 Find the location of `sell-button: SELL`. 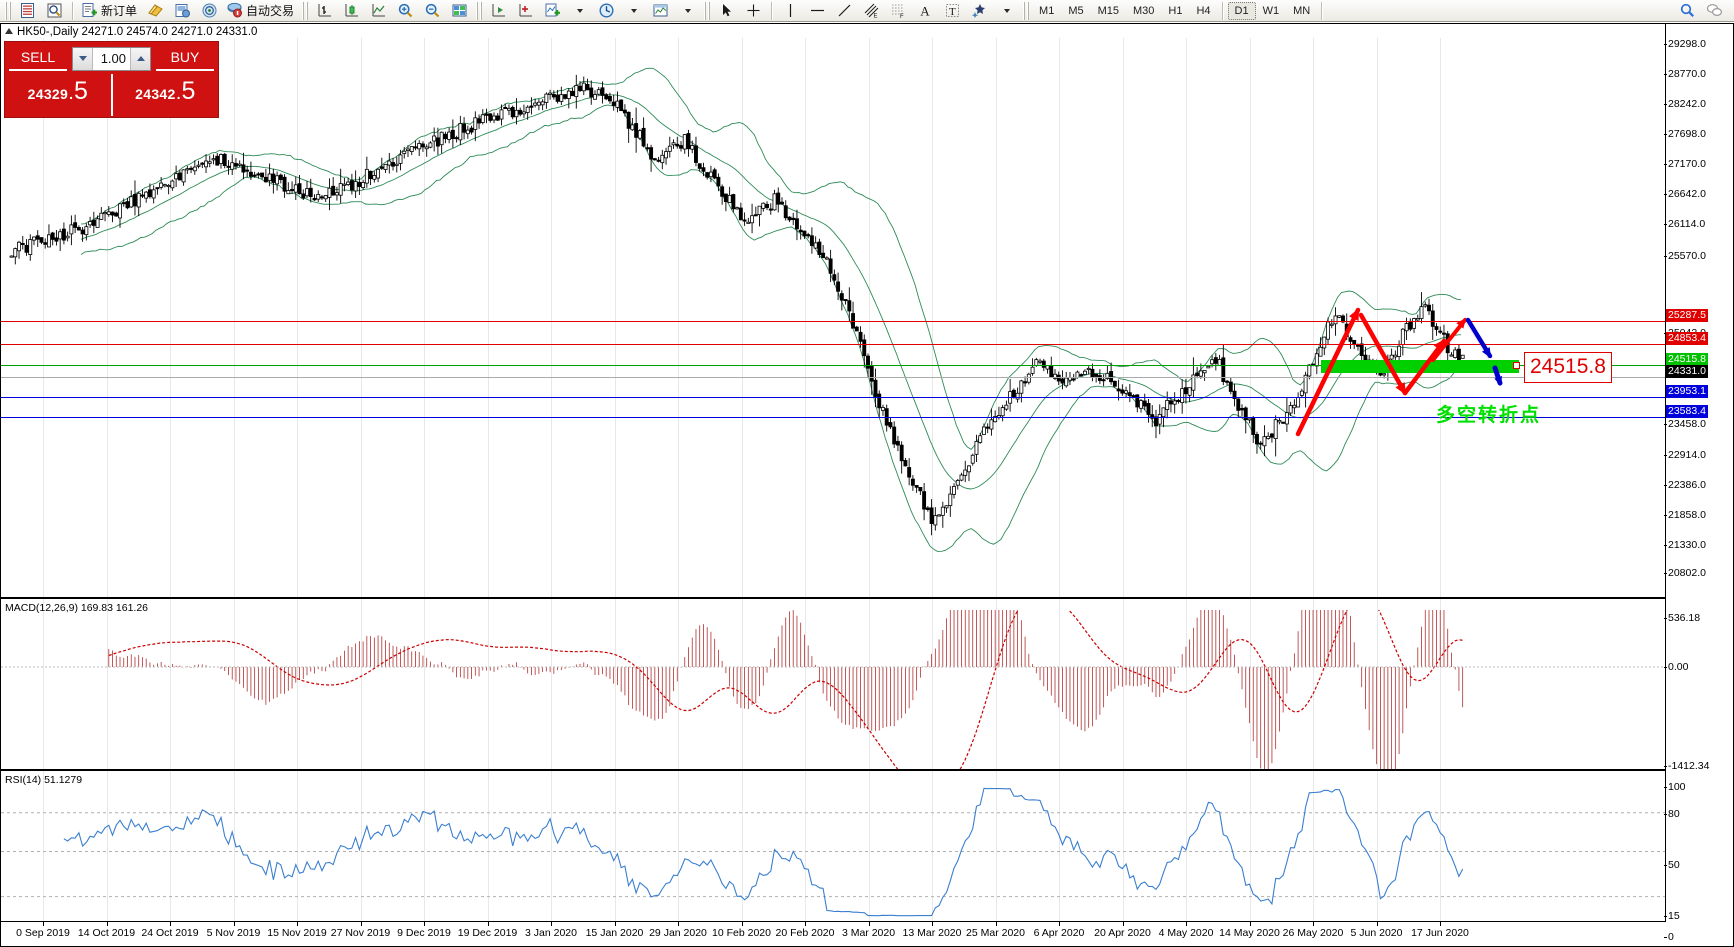

sell-button: SELL is located at coordinates (38, 58).